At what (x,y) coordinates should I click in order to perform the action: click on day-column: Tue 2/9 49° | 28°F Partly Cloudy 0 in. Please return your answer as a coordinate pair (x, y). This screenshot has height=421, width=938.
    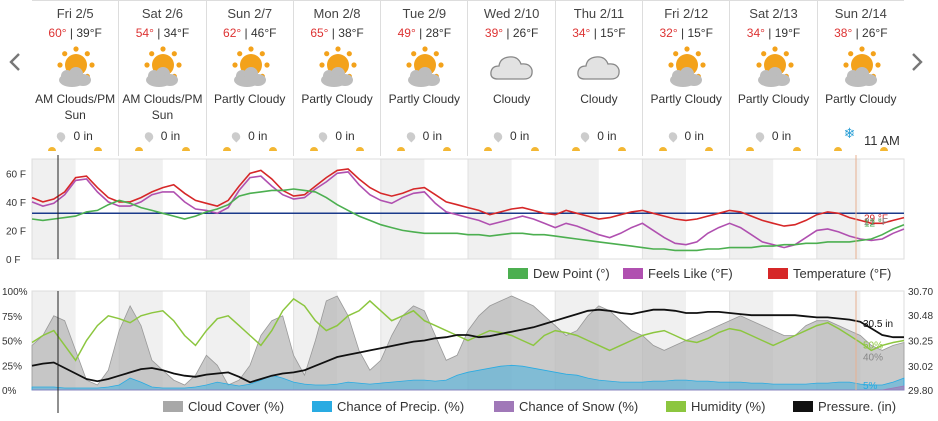
    Looking at the image, I should click on (423, 78).